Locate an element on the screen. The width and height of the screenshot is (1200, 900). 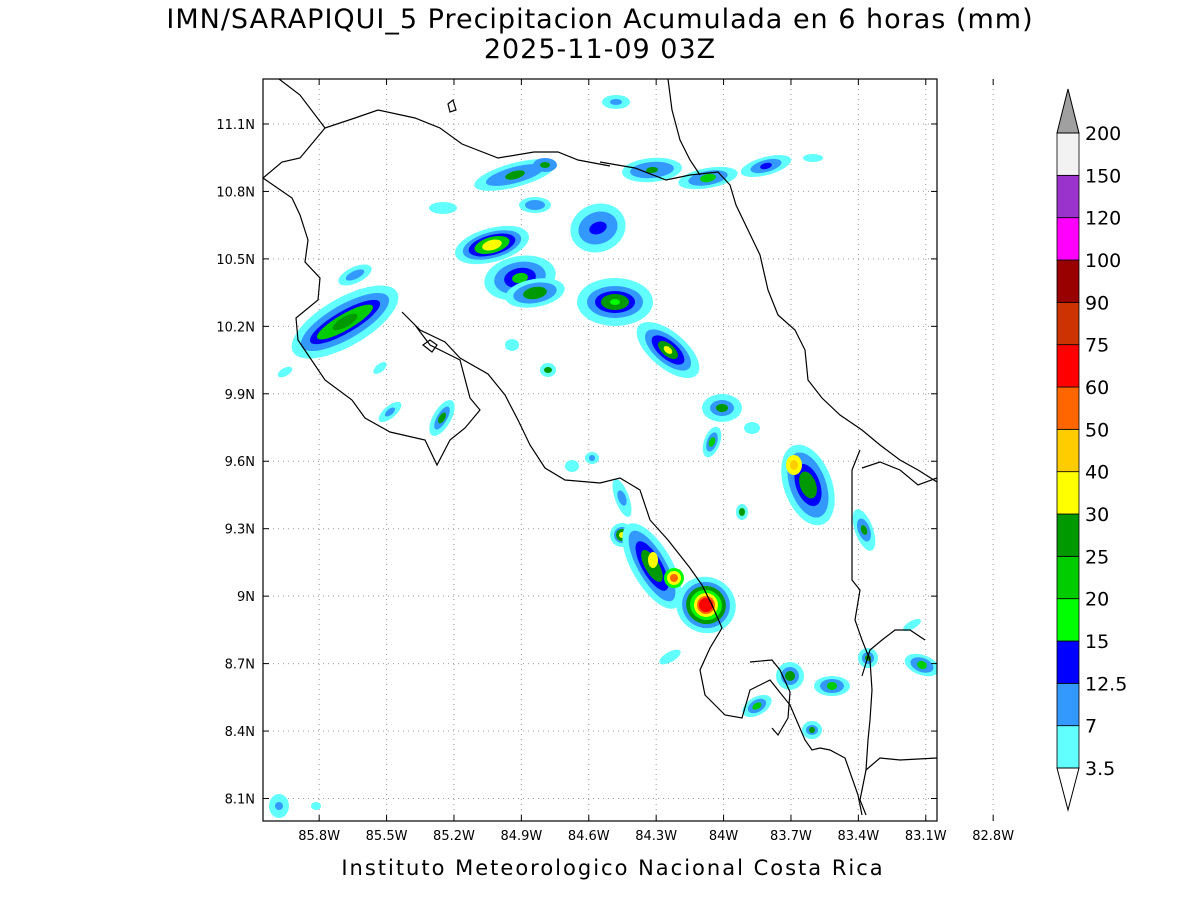
nicaragua-border is located at coordinates (467, 138).